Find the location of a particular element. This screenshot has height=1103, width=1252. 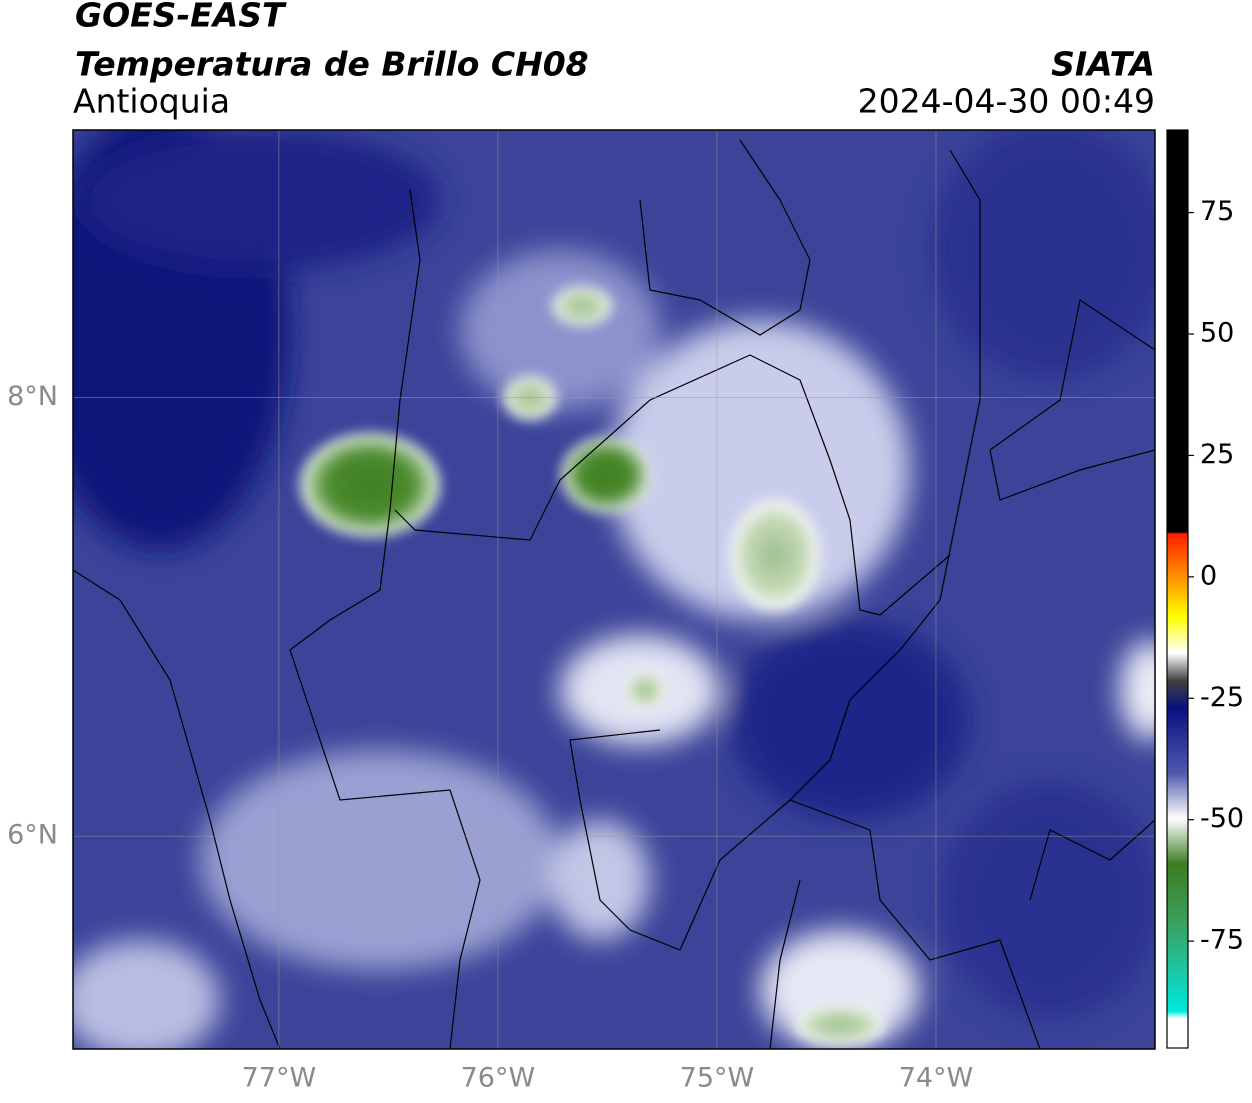

x-tick-label: 76°W is located at coordinates (498, 1078).